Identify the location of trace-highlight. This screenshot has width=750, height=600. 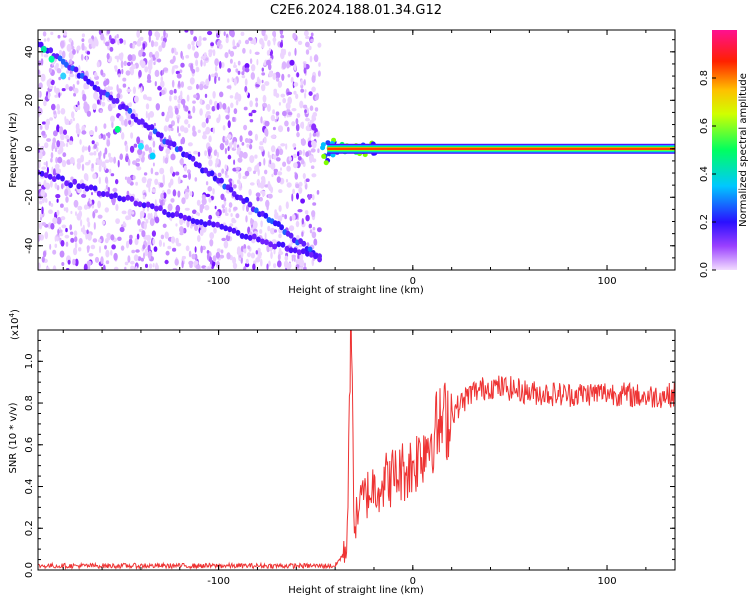
(140, 146).